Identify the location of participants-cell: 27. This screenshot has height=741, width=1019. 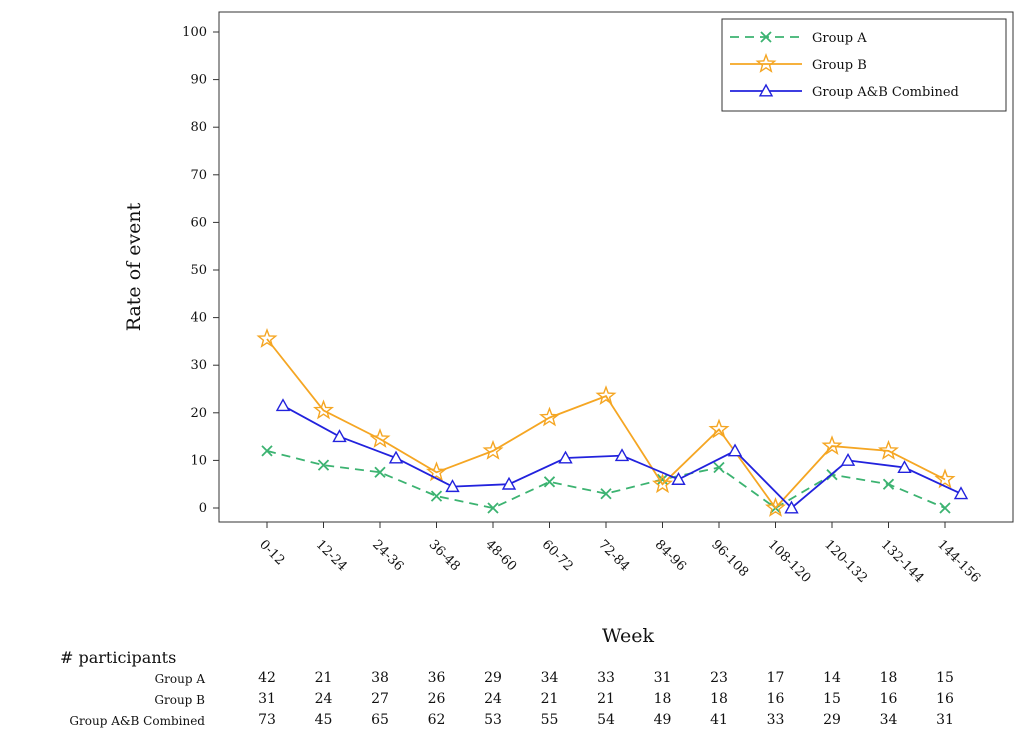
(380, 699).